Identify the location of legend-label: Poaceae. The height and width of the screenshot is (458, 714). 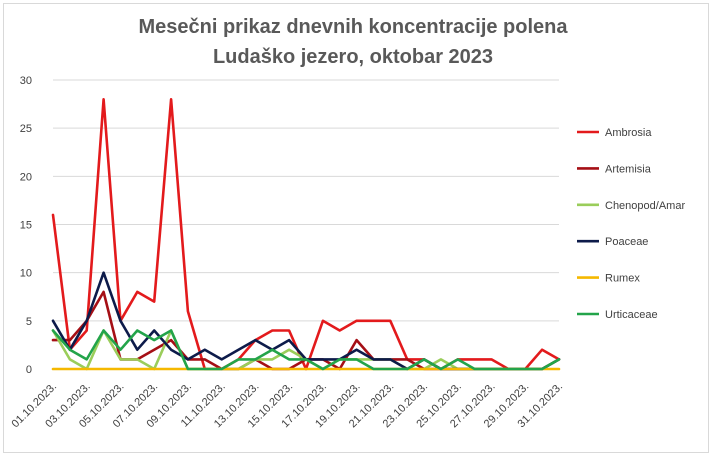
(626, 242).